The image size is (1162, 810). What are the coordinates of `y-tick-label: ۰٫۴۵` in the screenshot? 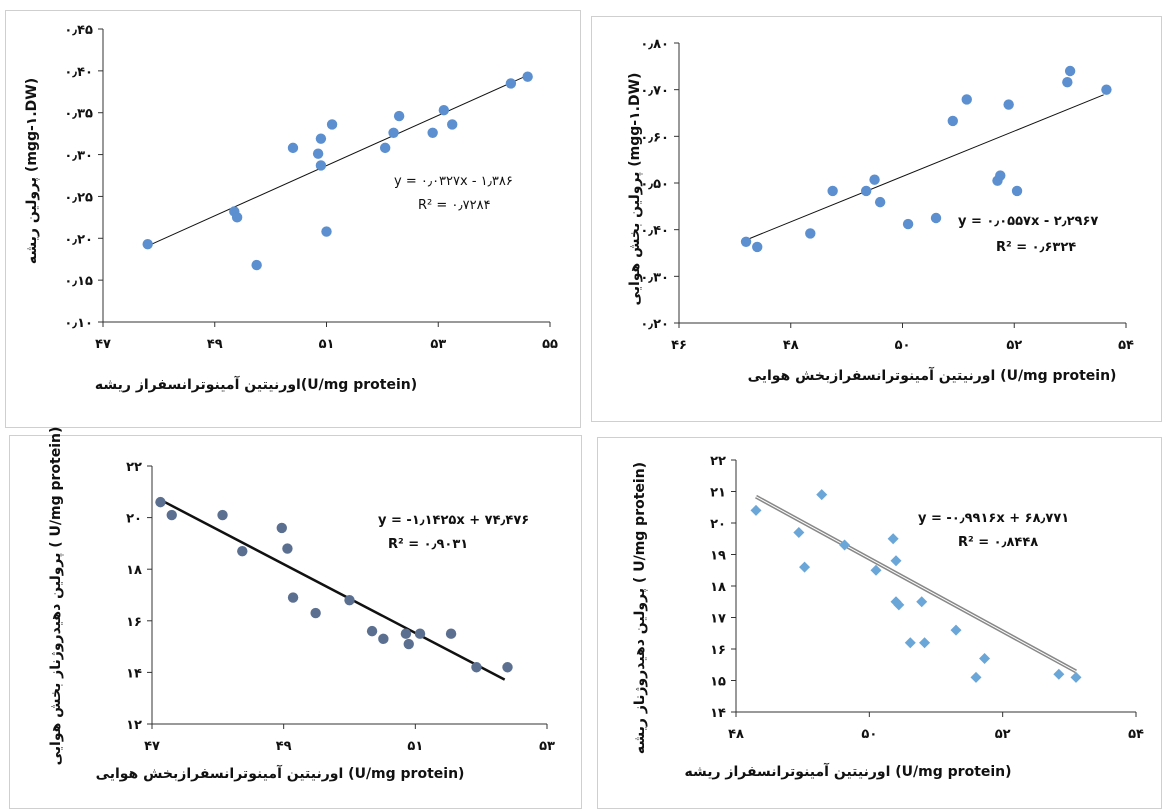 It's located at (78, 30).